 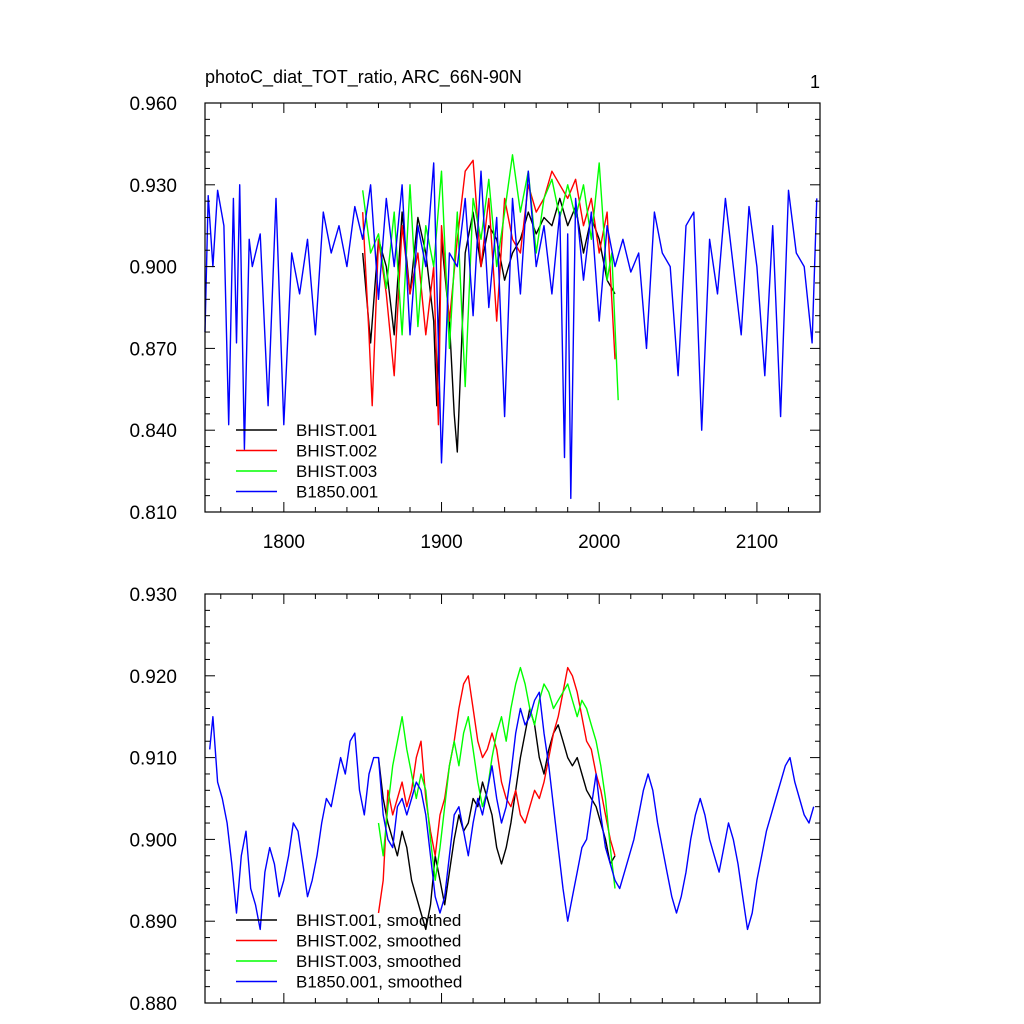 What do you see at coordinates (441, 542) in the screenshot?
I see `x-tick-label: 1900` at bounding box center [441, 542].